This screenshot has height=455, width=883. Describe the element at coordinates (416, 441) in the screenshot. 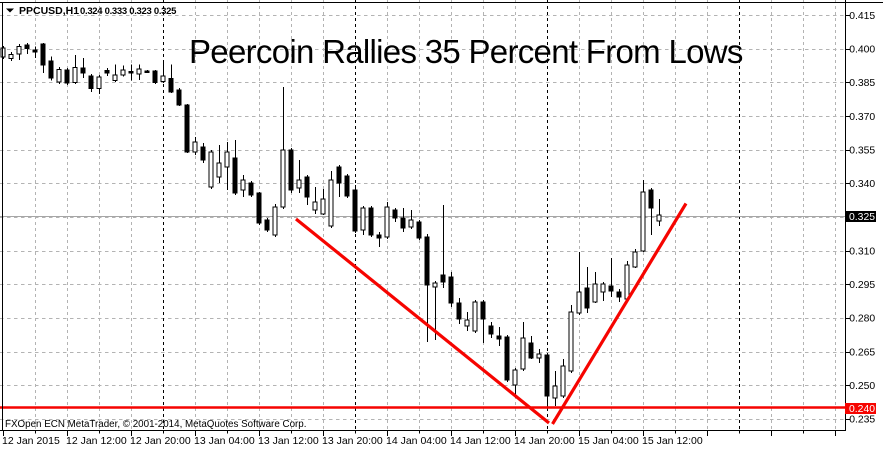

I see `svg-text: 14 Jan 04:00` at that location.